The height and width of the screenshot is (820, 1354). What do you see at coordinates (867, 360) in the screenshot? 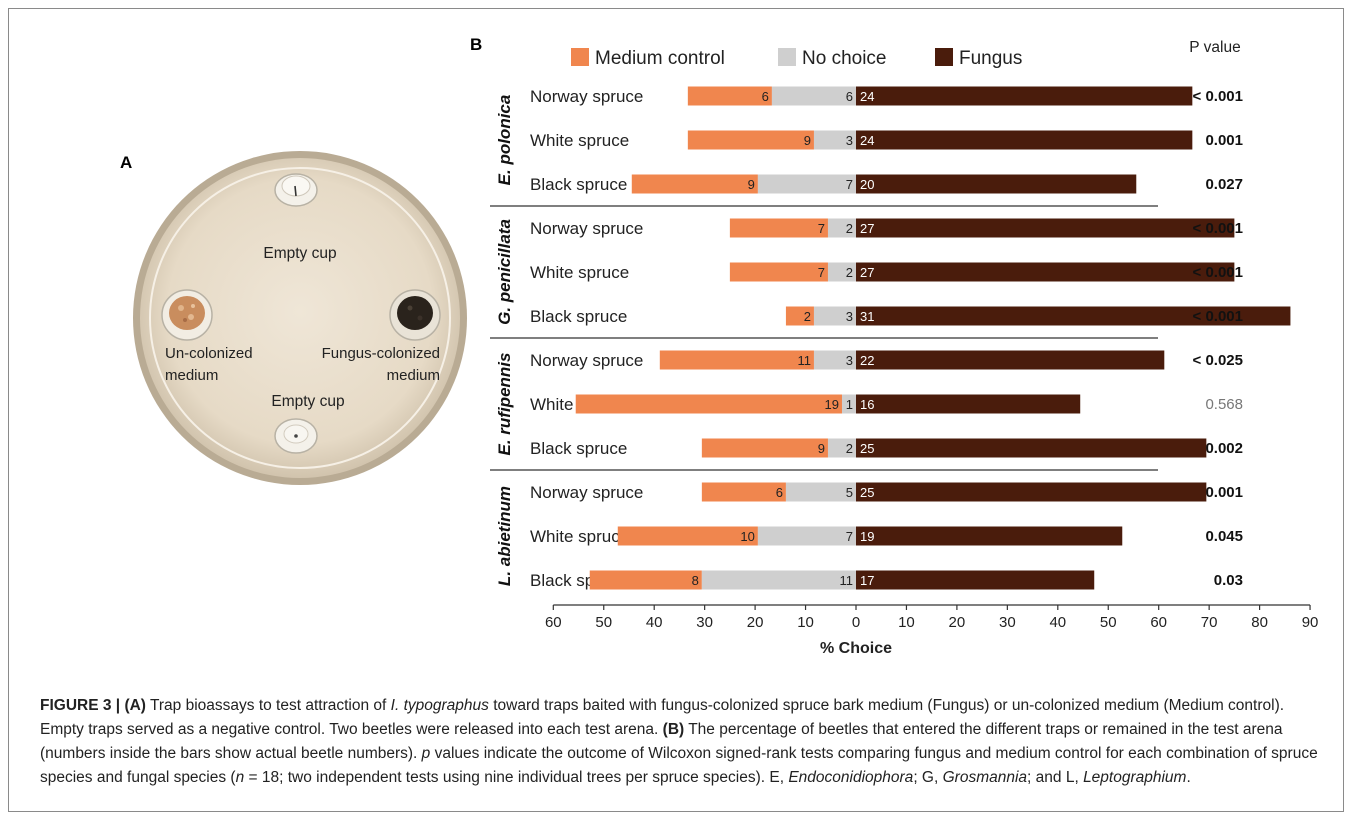
I see `label-fungus: 22` at bounding box center [867, 360].